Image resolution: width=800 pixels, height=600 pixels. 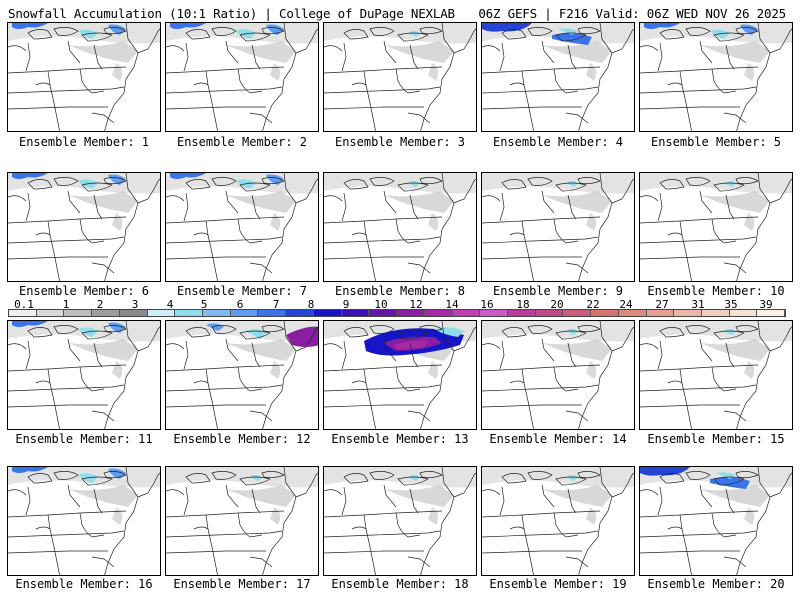 What do you see at coordinates (698, 304) in the screenshot?
I see `colorbar-label: 31` at bounding box center [698, 304].